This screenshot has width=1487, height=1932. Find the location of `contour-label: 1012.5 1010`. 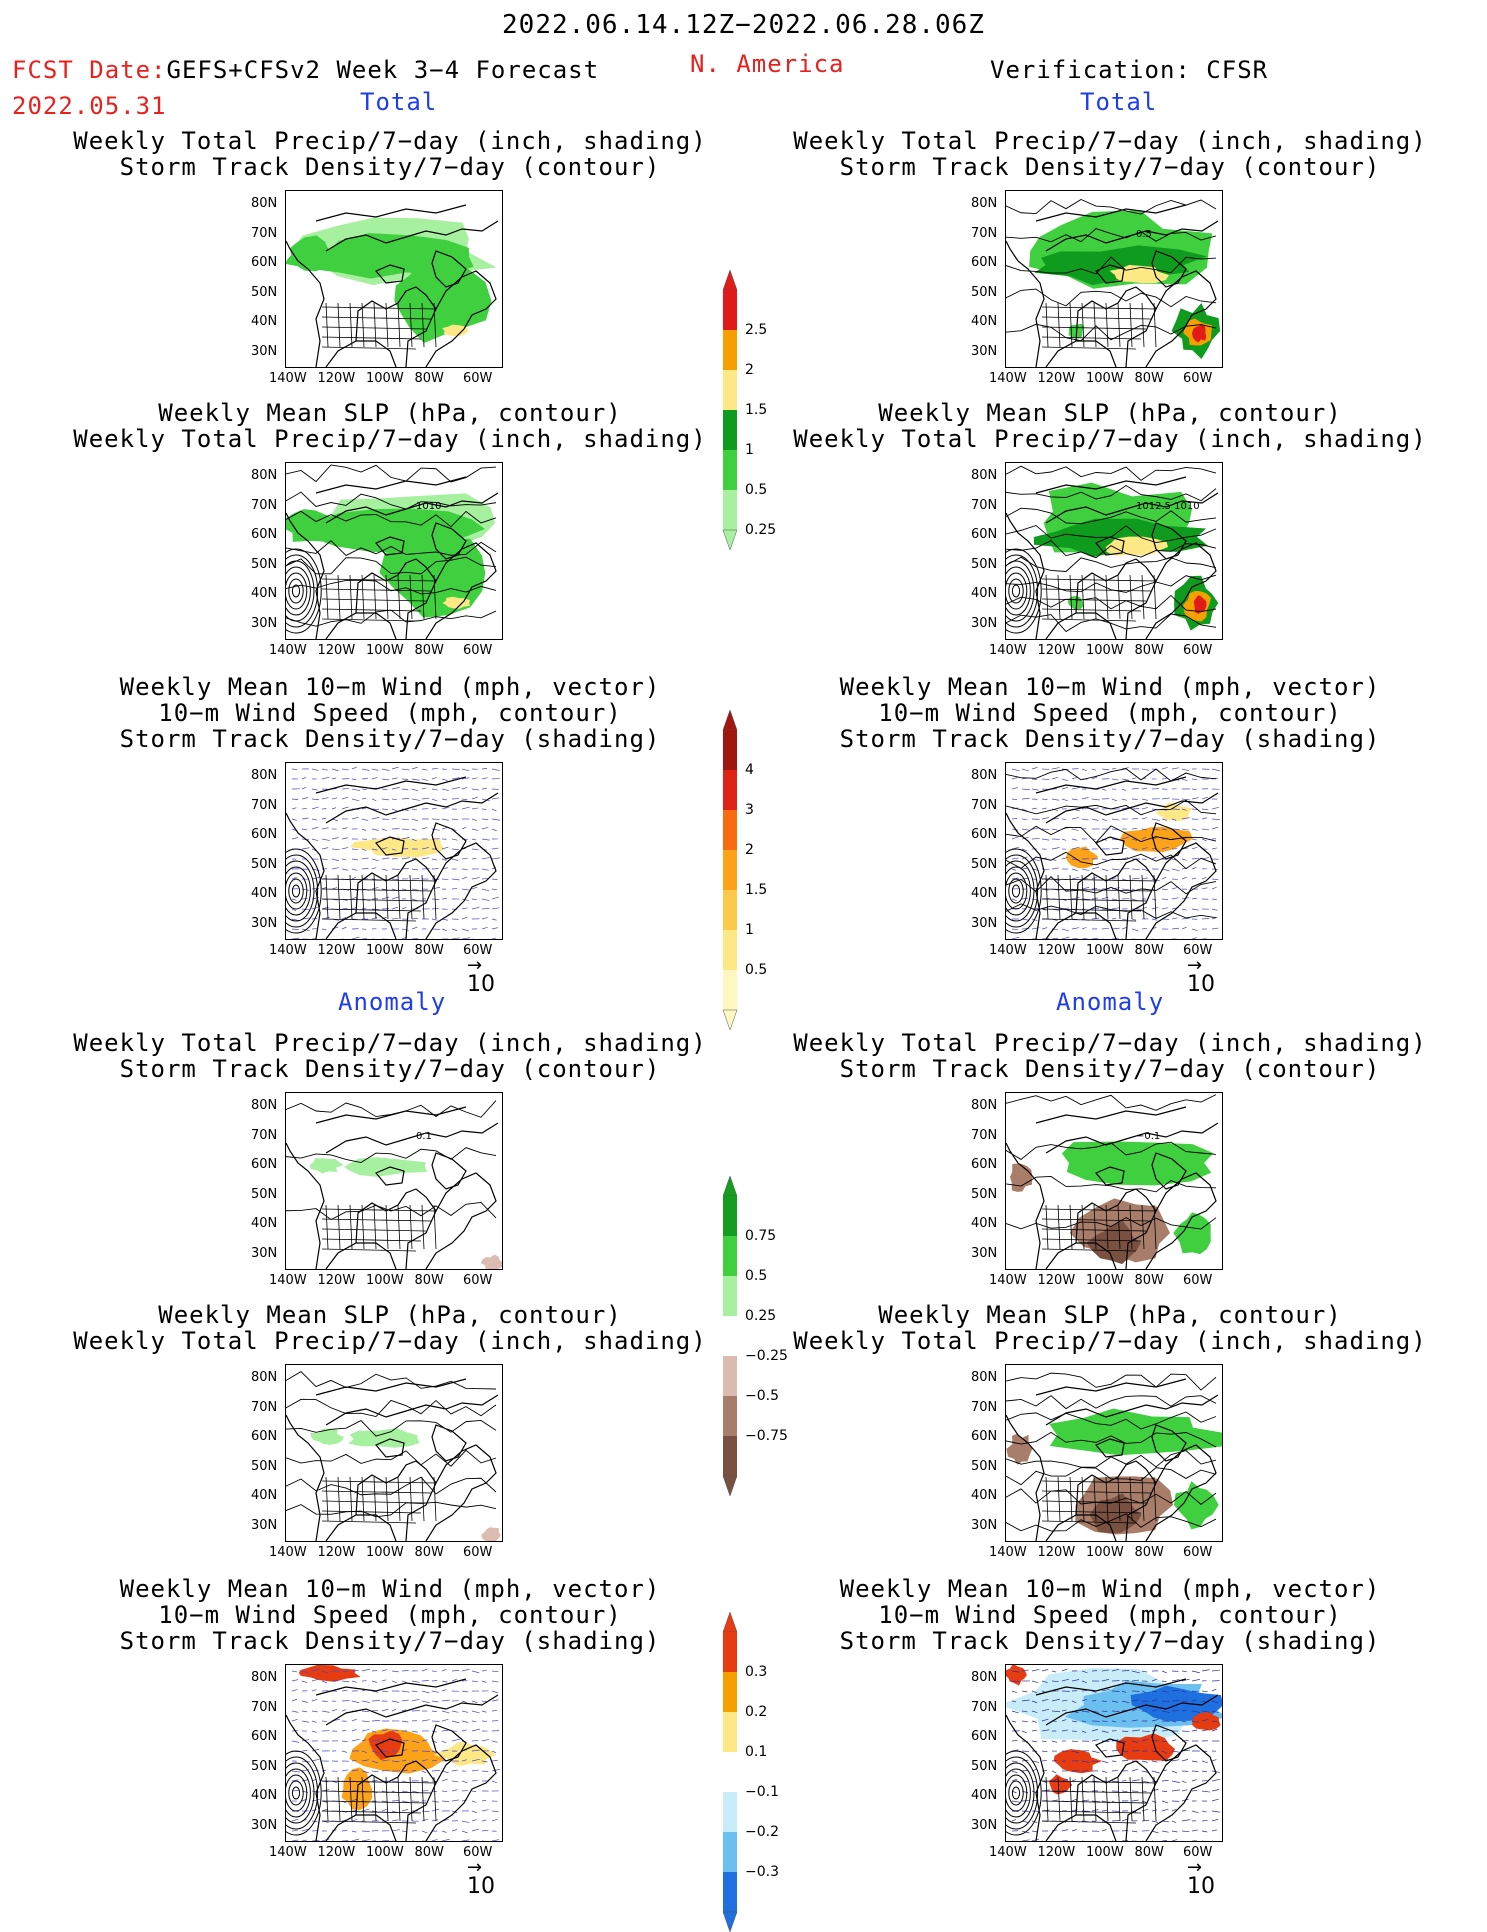

contour-label: 1012.5 1010 is located at coordinates (1168, 506).